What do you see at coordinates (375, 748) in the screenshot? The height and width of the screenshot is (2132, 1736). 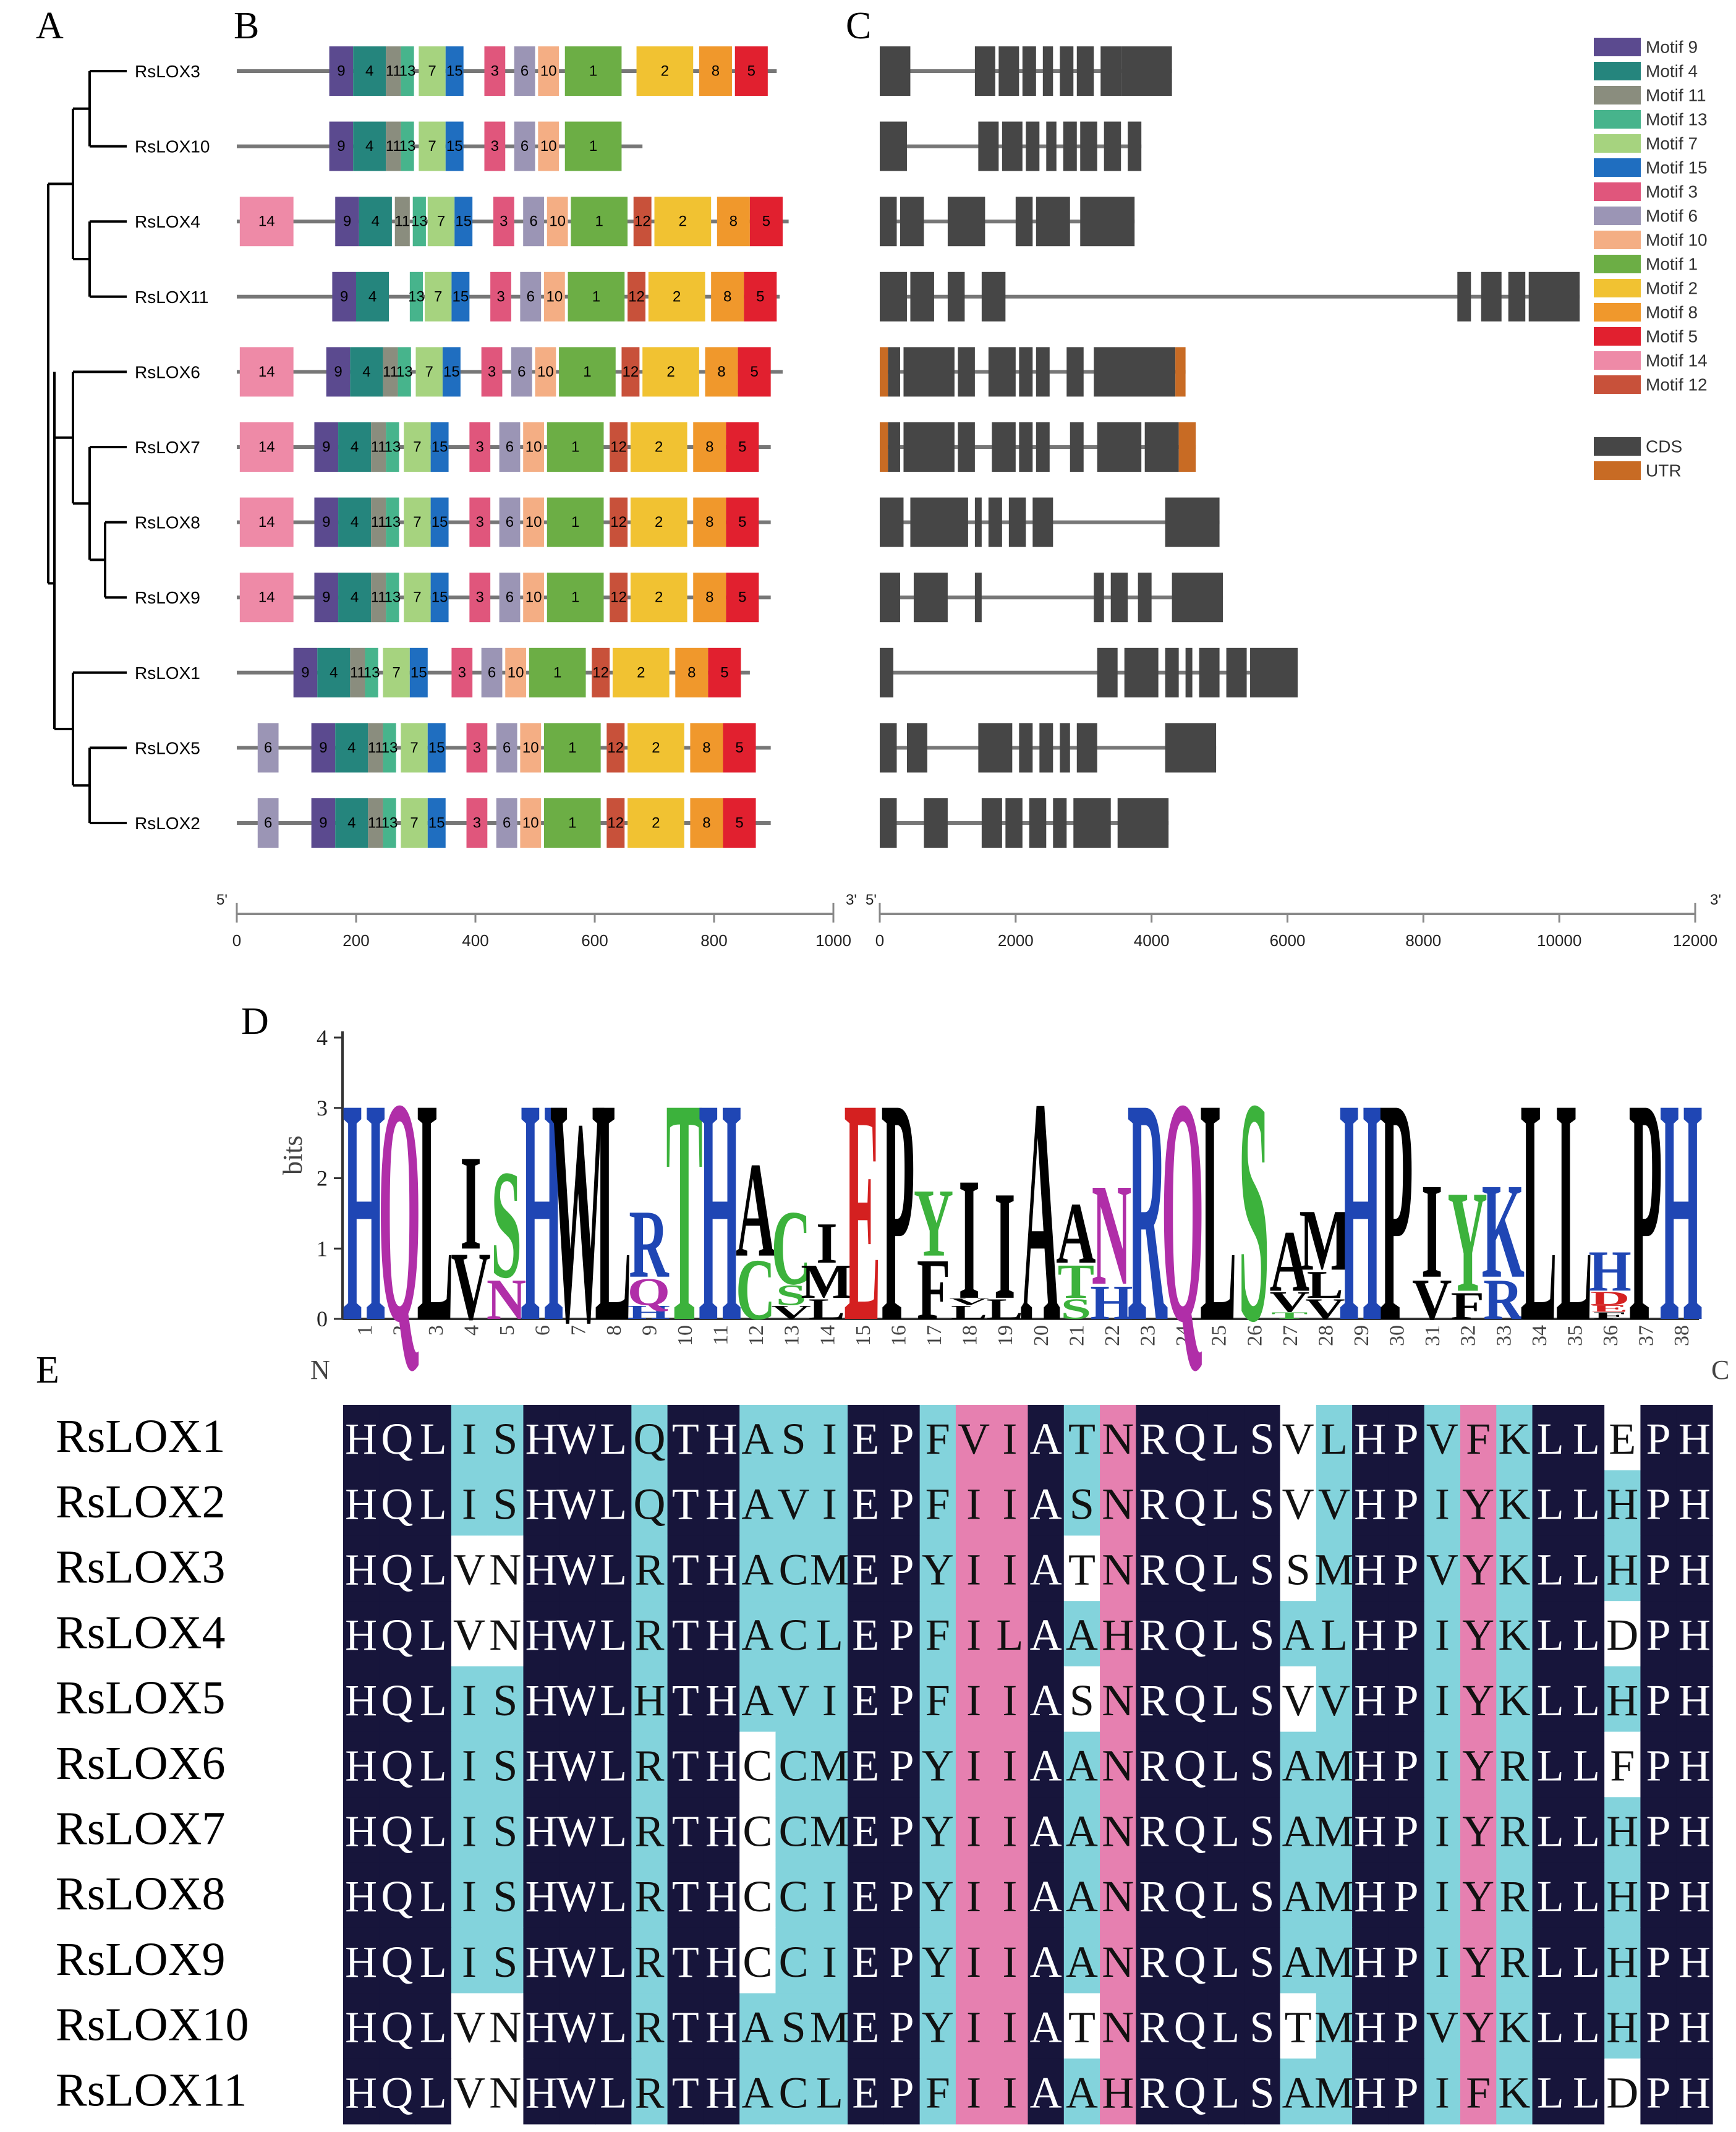 I see `motif-number-label: 11` at bounding box center [375, 748].